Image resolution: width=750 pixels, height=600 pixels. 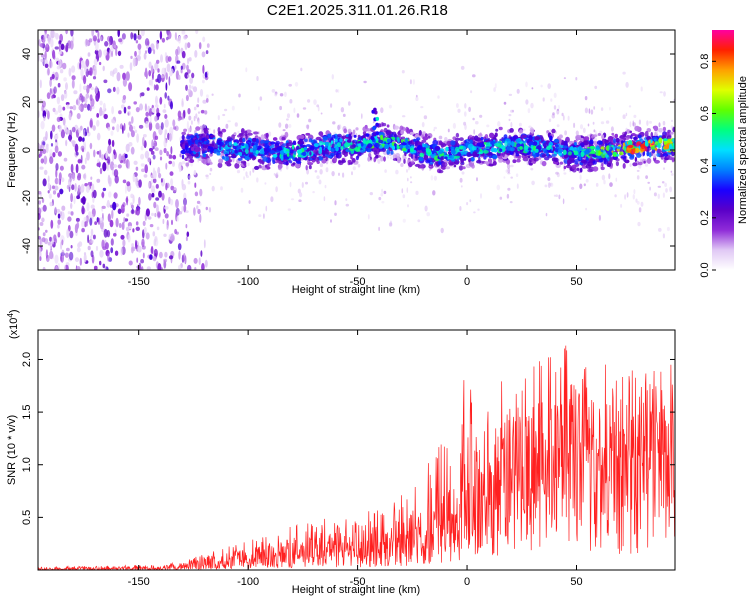 I want to click on snr-y-axis-label: SNR (10 * v/v), so click(x=12, y=450).